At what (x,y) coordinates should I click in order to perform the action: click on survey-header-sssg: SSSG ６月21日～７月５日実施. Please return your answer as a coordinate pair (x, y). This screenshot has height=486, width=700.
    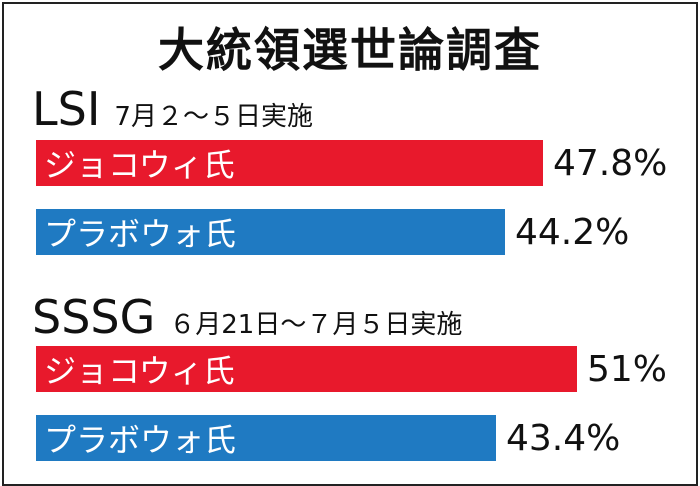
    Looking at the image, I should click on (247, 317).